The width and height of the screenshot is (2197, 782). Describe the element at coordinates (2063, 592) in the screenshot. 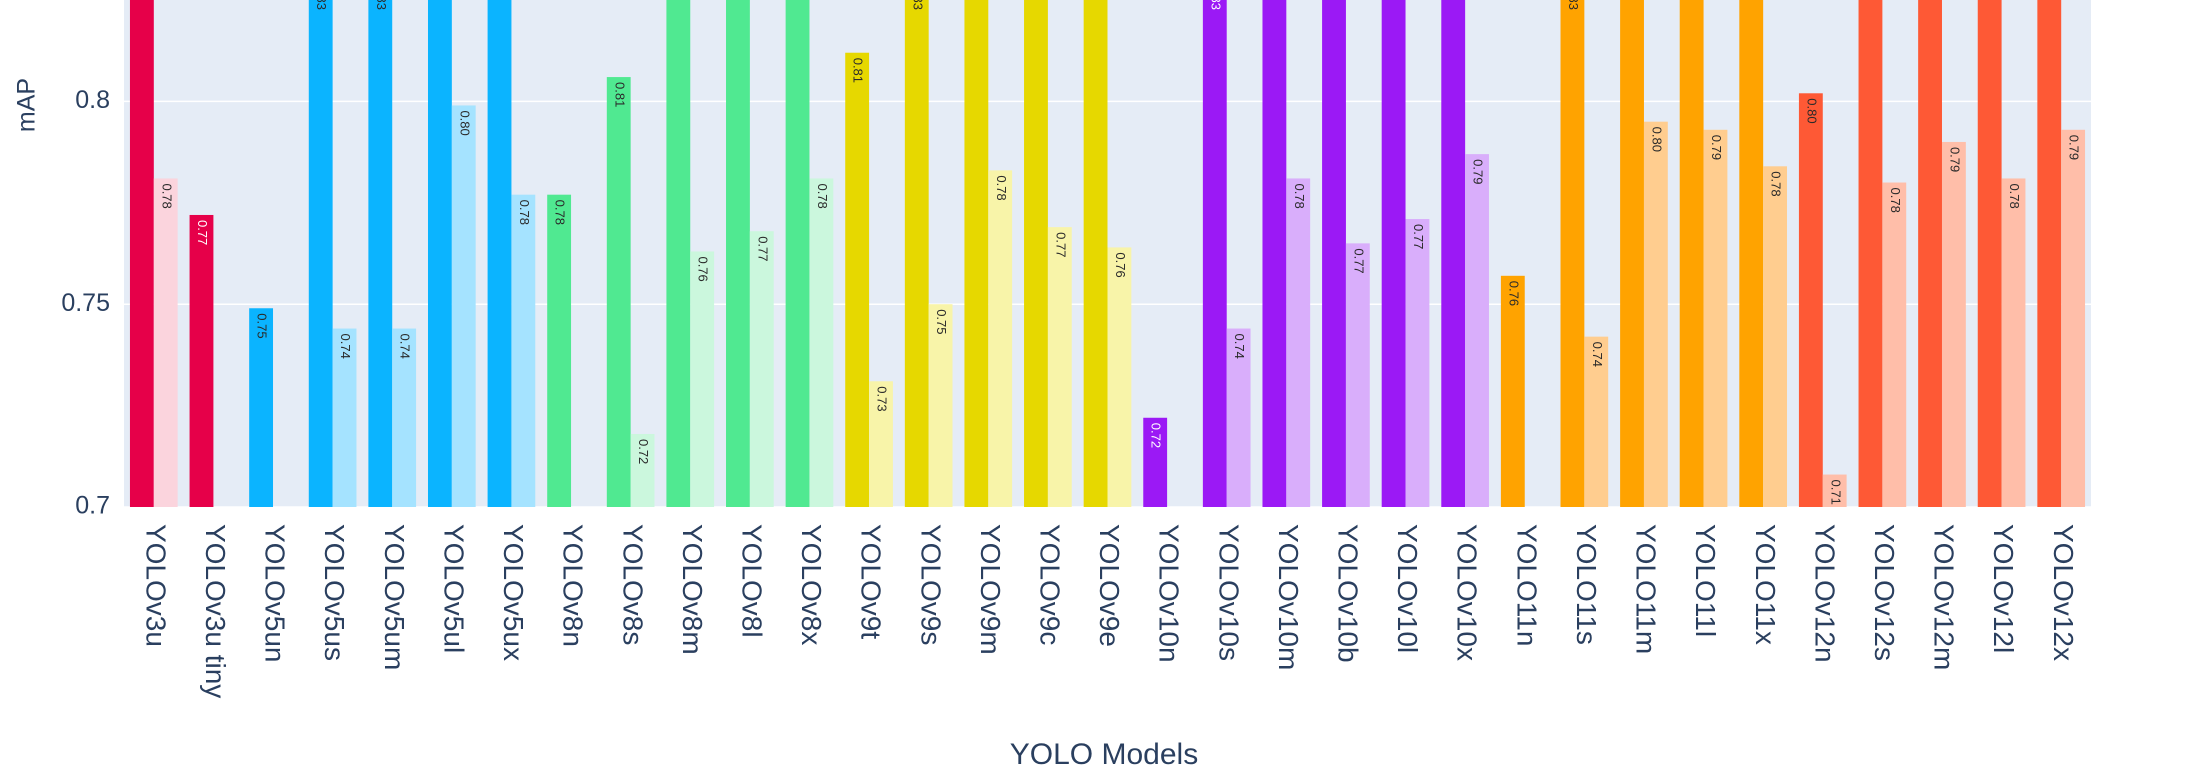

I see `x-tick-label: YOLOv12x` at that location.